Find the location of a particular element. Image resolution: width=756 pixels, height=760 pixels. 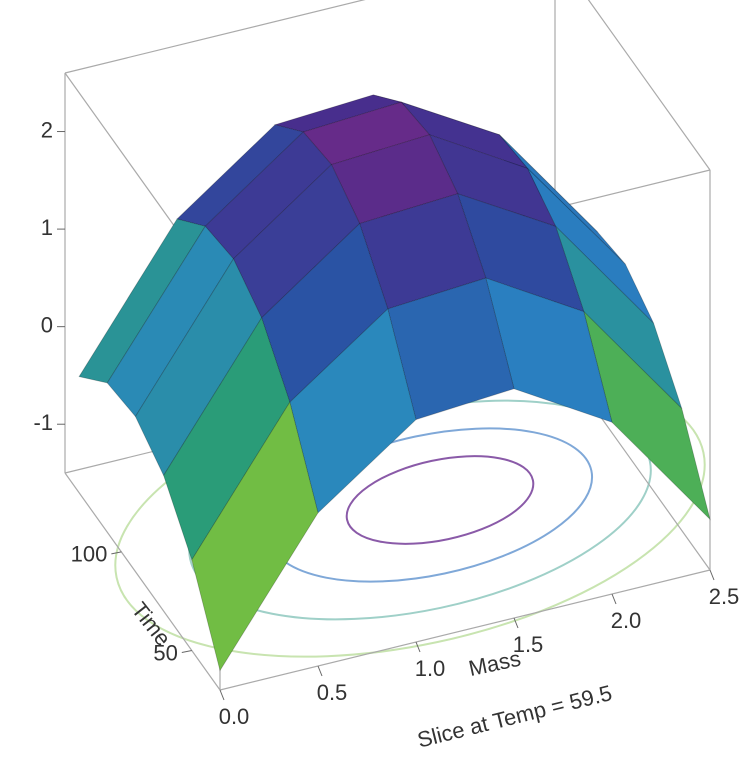

x-tick-label: 2.0 is located at coordinates (626, 620).